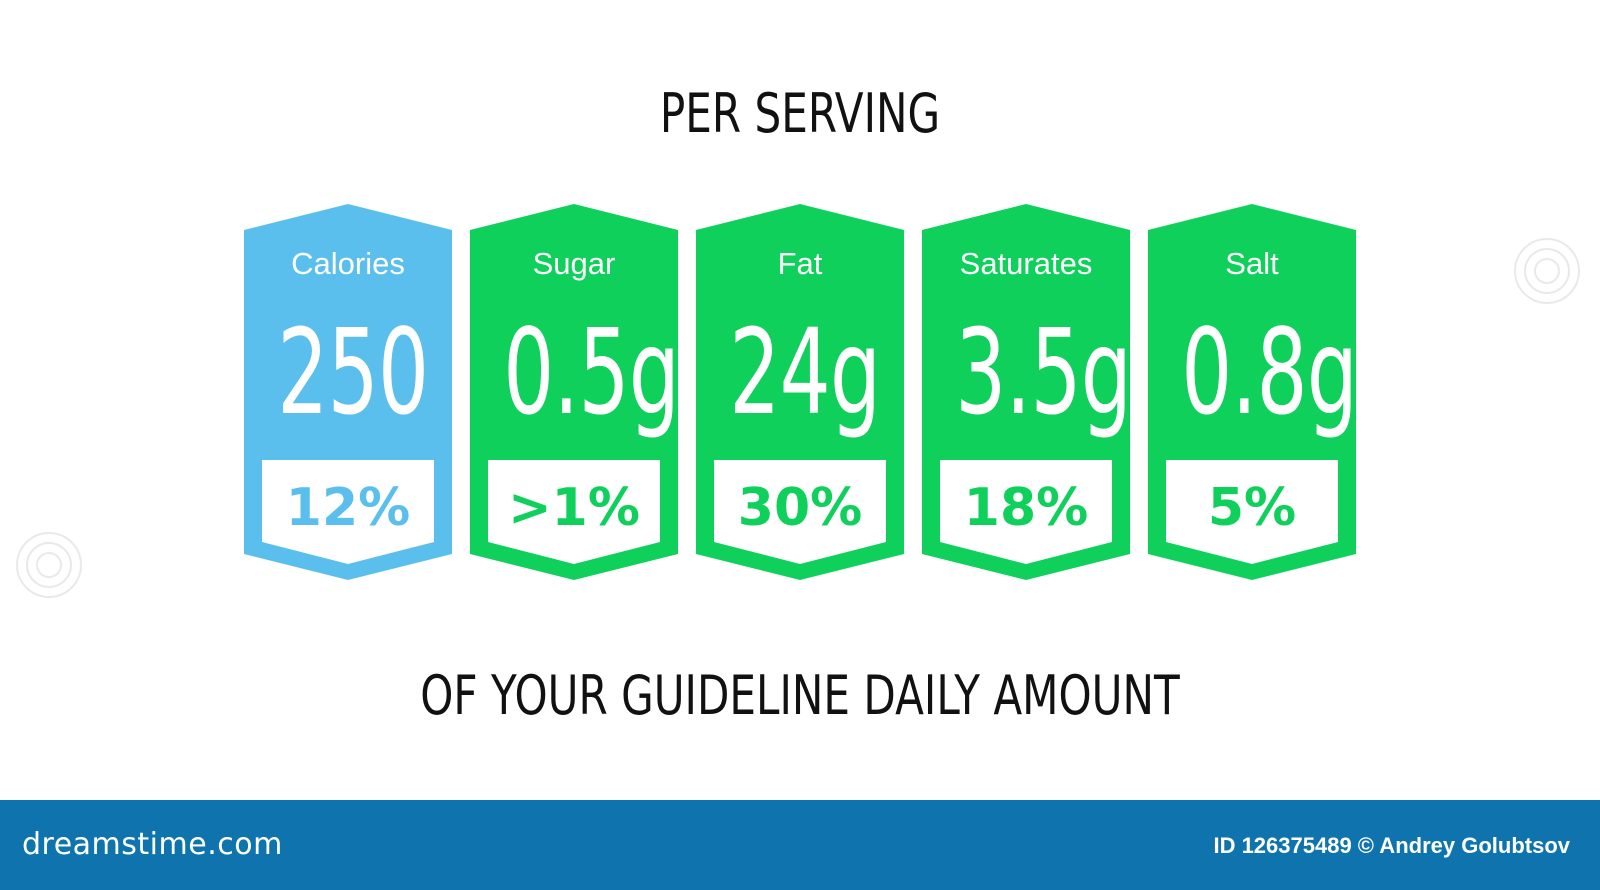  I want to click on nutrition-label-calories: Calories 250 12%, so click(348, 399).